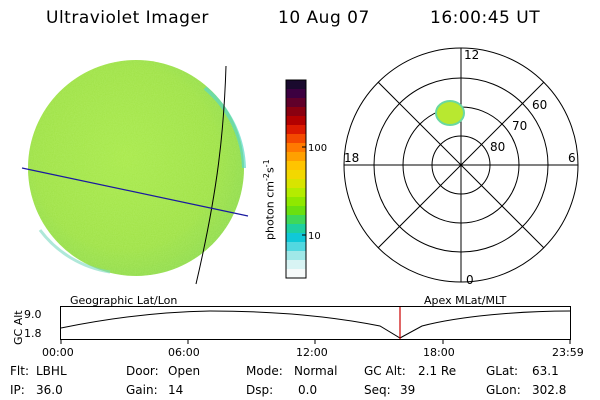 This screenshot has height=400, width=600. Describe the element at coordinates (470, 280) in the screenshot. I see `mlt-label-0: 0` at that location.